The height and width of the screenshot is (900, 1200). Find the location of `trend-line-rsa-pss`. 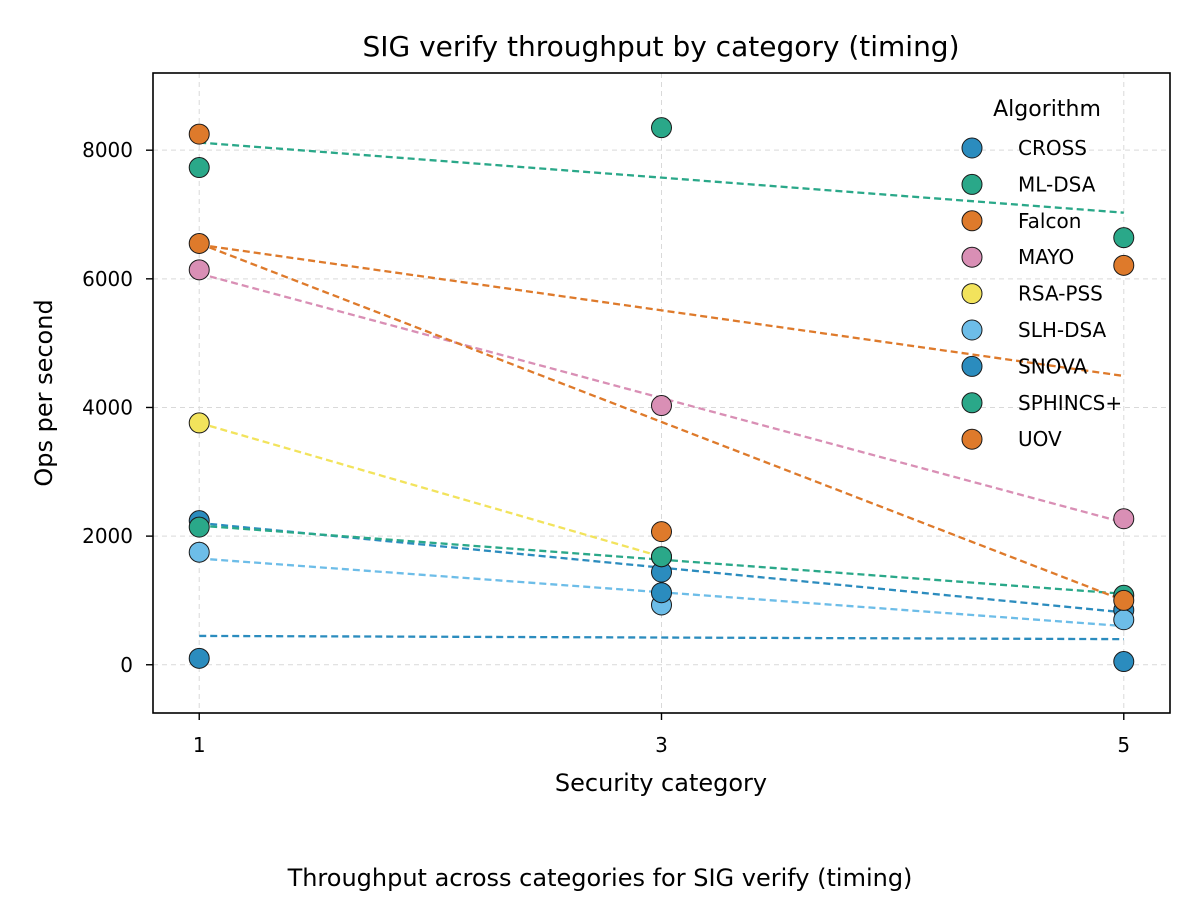

trend-line-rsa-pss is located at coordinates (430, 489).